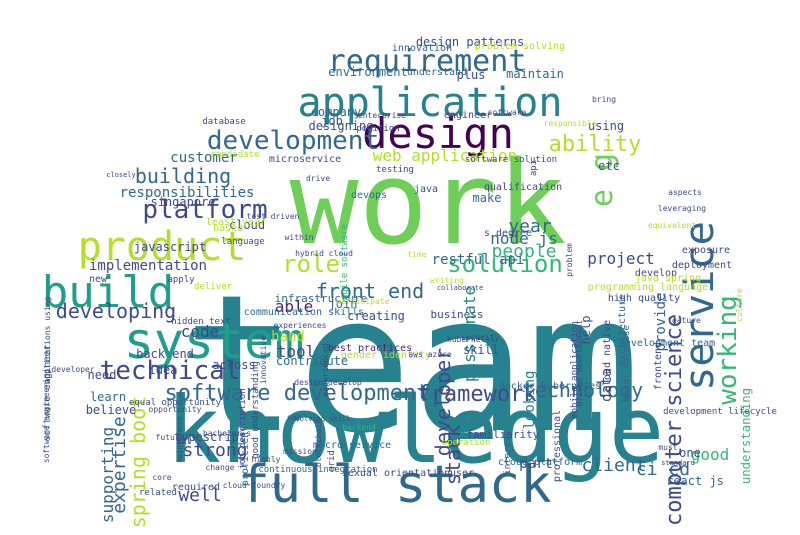  I want to click on cloud-word-qualification: qualification, so click(523, 187).